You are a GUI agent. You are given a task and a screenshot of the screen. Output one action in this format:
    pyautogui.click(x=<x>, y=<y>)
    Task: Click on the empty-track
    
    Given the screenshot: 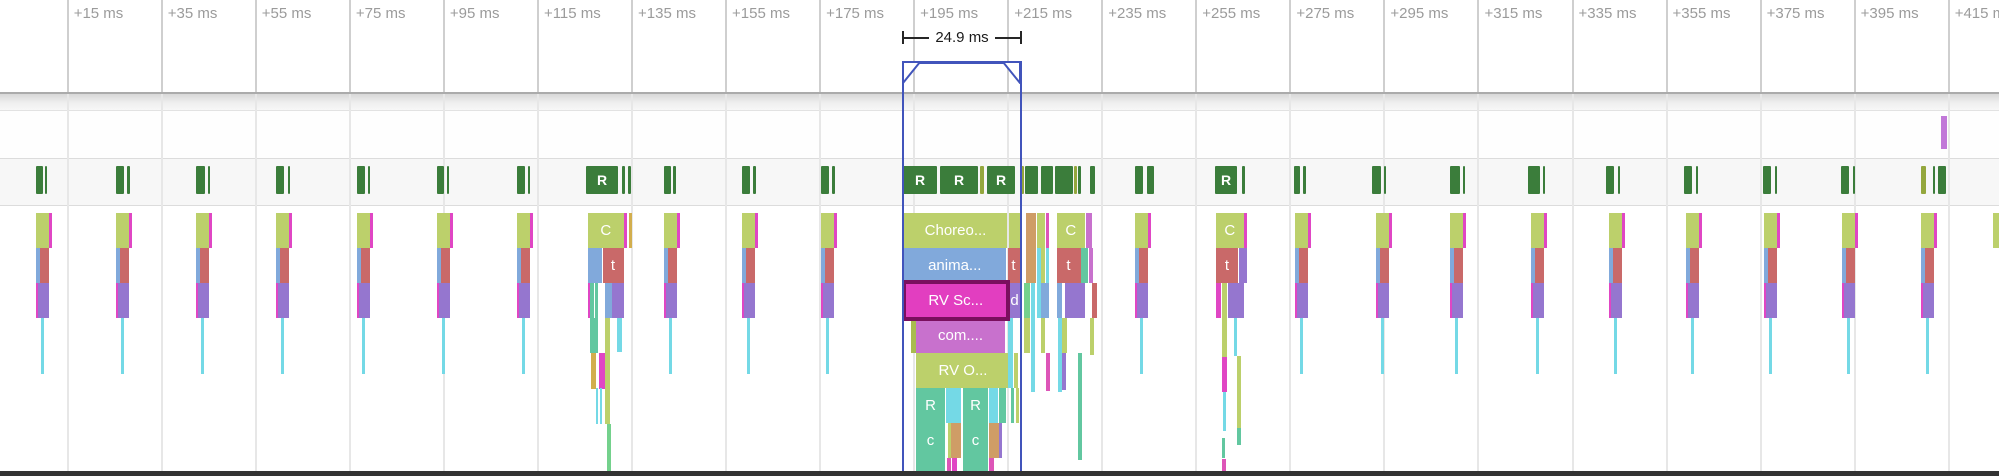 What is the action you would take?
    pyautogui.click(x=999, y=135)
    